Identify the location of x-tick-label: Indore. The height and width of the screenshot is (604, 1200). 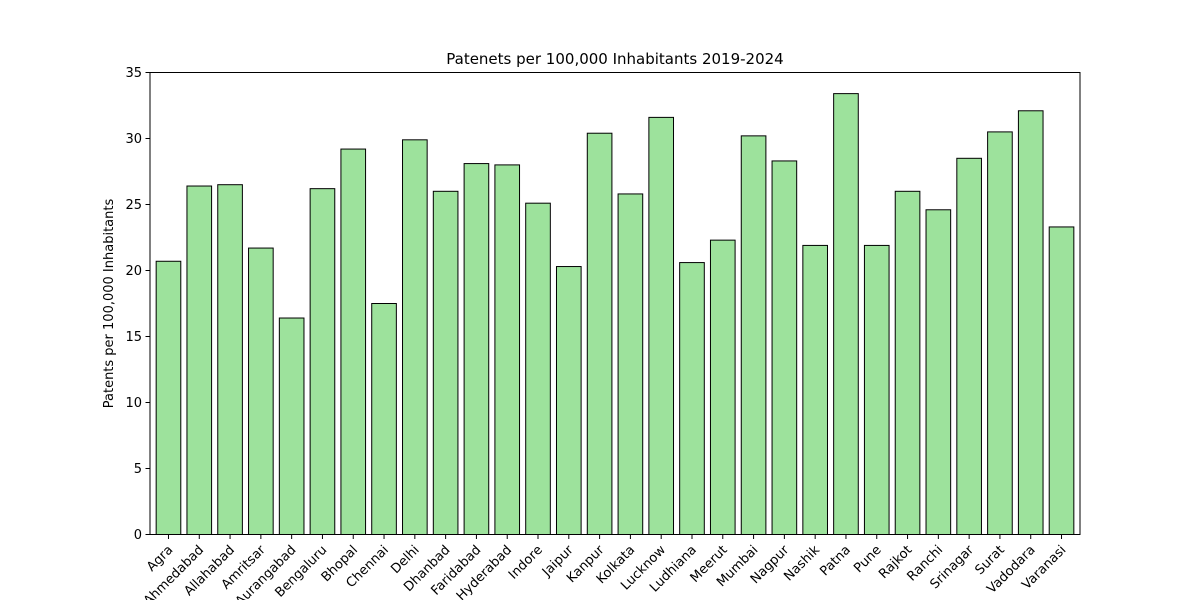
(526, 563).